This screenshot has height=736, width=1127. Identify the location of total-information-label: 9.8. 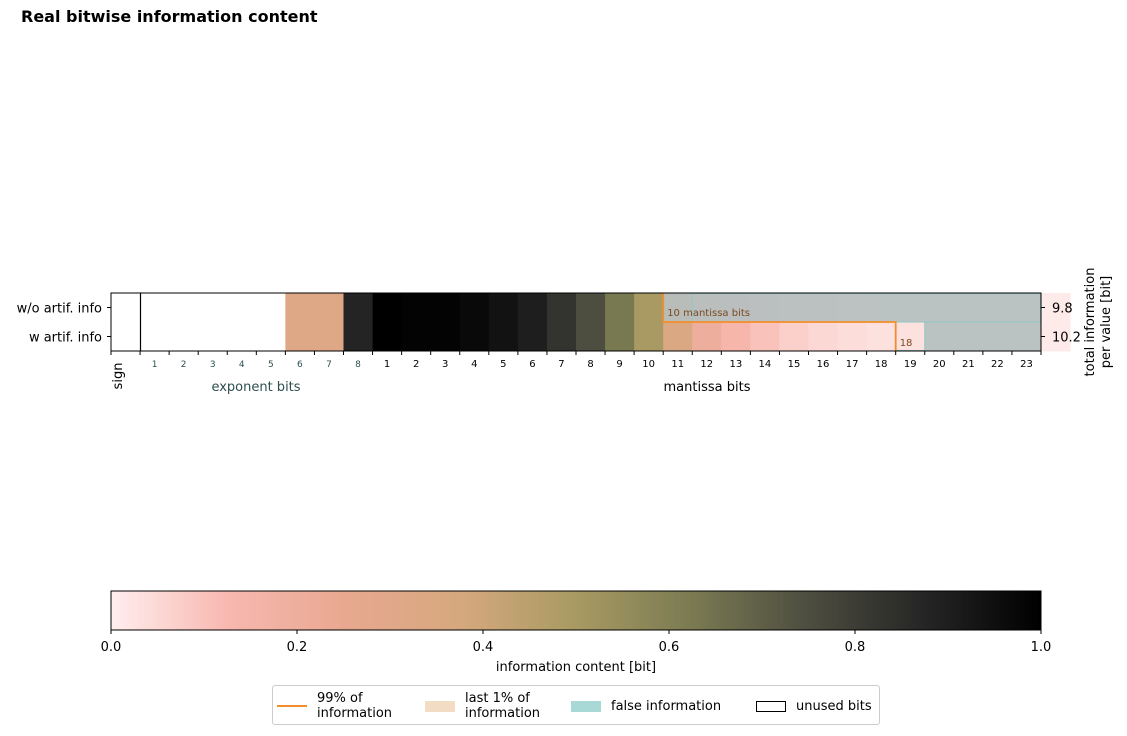
(1062, 309).